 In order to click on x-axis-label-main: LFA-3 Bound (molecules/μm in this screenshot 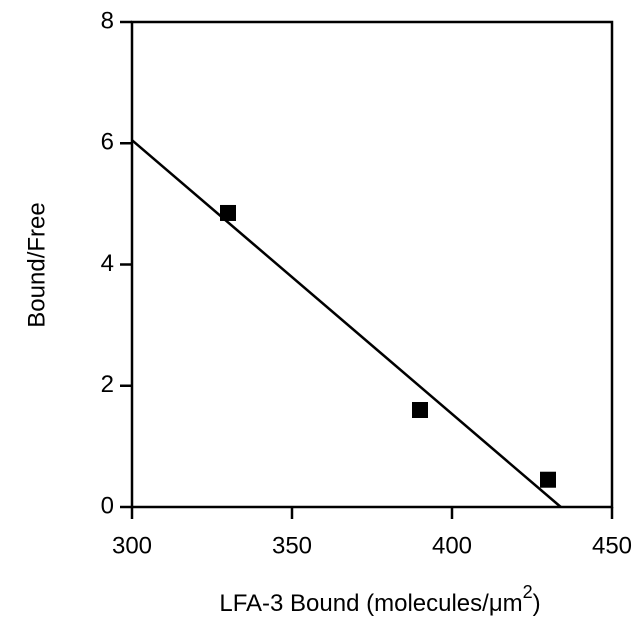, I will do `click(370, 603)`.